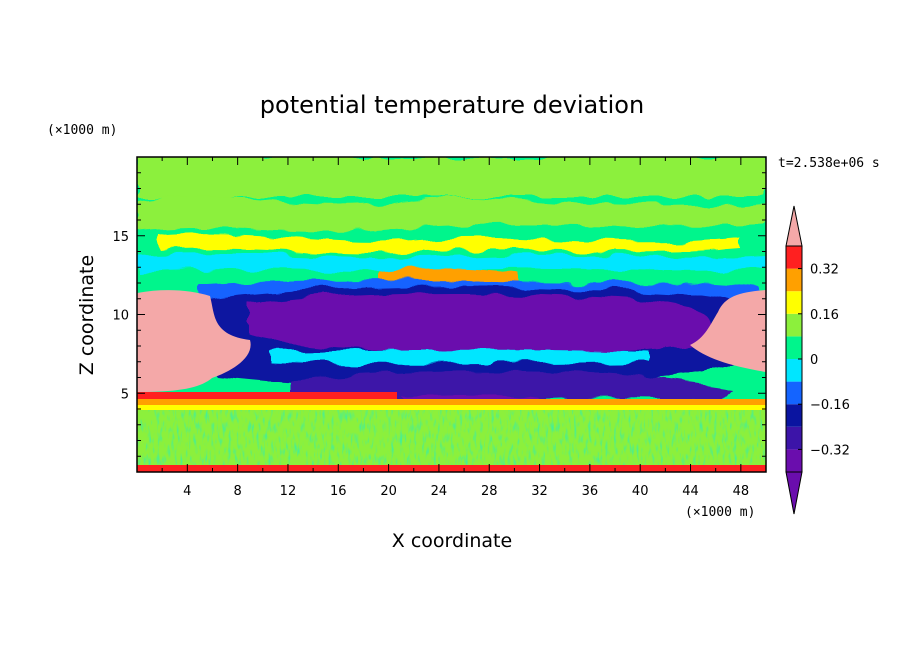 This screenshot has height=654, width=904. Describe the element at coordinates (824, 270) in the screenshot. I see `colorbar-tick-label: 0.32` at that location.